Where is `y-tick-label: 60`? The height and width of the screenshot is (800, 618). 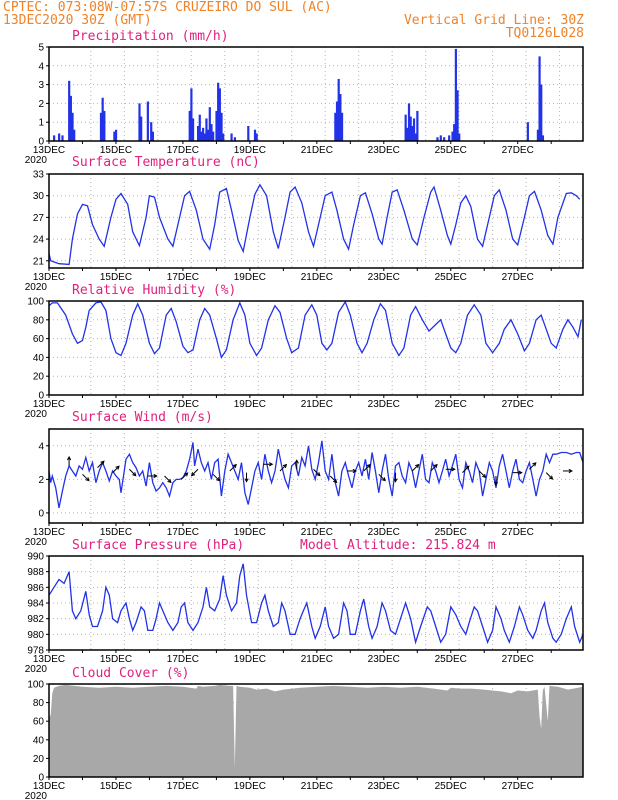 y-tick-label: 60 is located at coordinates (39, 722).